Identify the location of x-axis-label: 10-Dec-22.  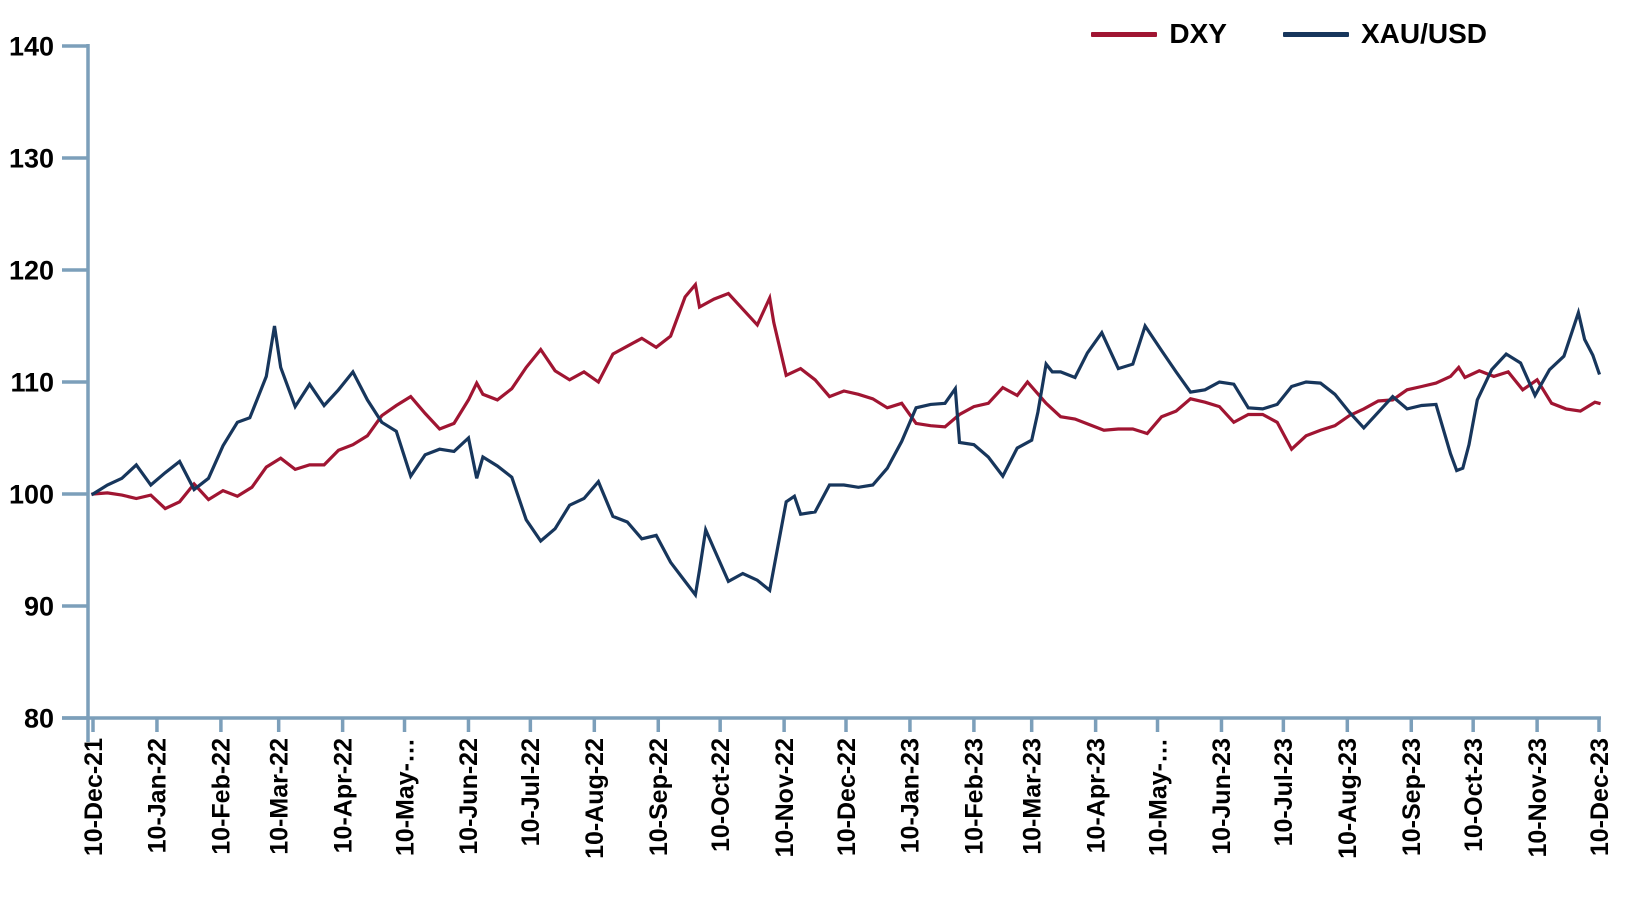
(847, 797).